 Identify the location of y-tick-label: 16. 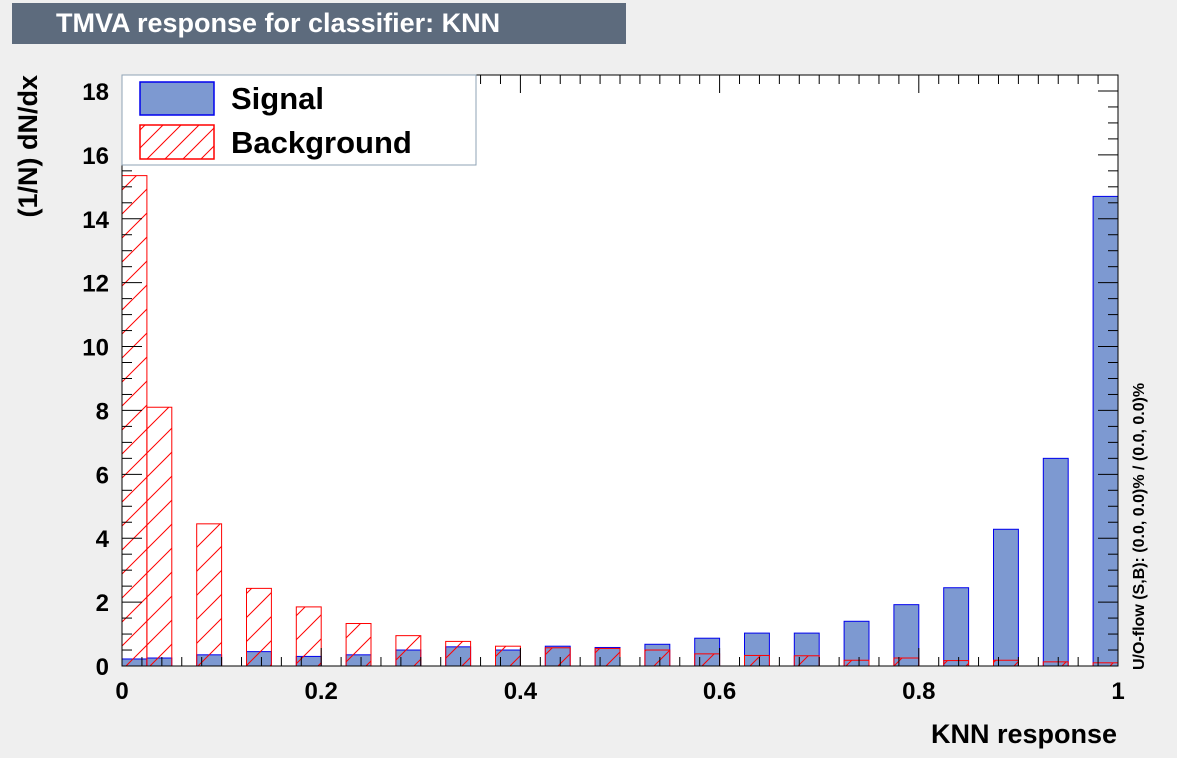
(95, 156).